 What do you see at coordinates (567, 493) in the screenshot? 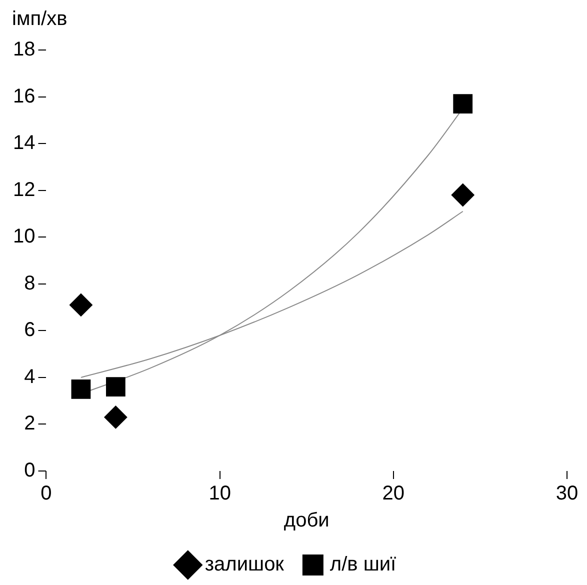
I see `x-tick-label: 30` at bounding box center [567, 493].